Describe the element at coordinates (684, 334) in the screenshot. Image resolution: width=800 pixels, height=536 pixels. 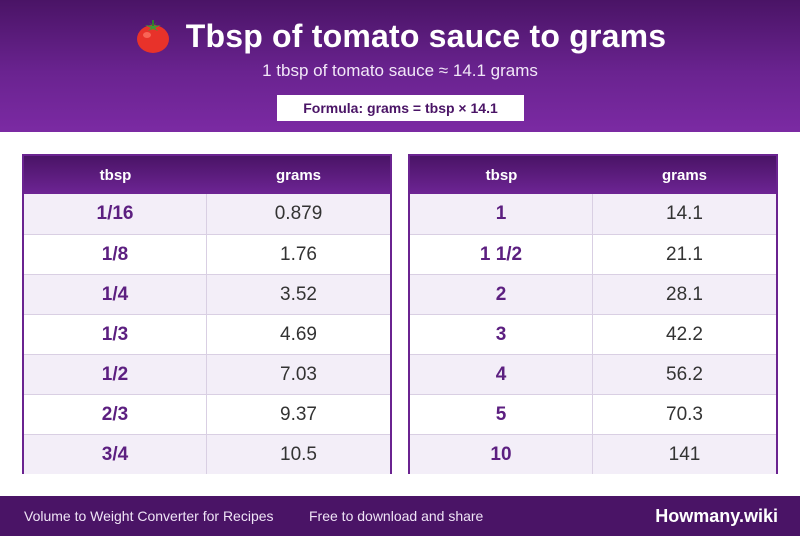
I see `grams-cell: 42.2` at that location.